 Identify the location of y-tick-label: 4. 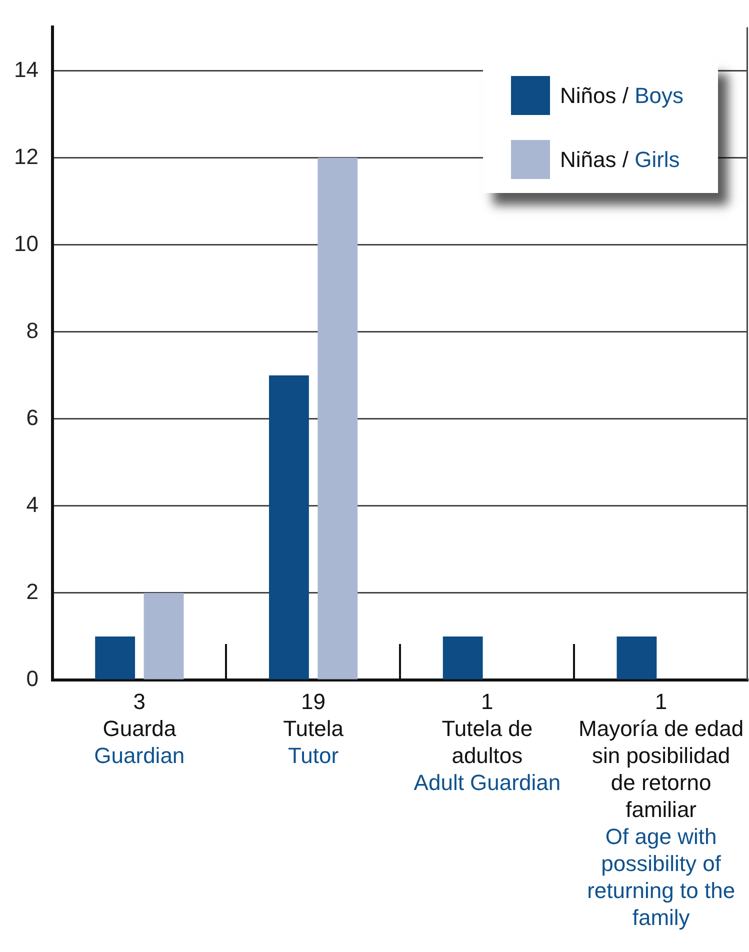
(32, 504).